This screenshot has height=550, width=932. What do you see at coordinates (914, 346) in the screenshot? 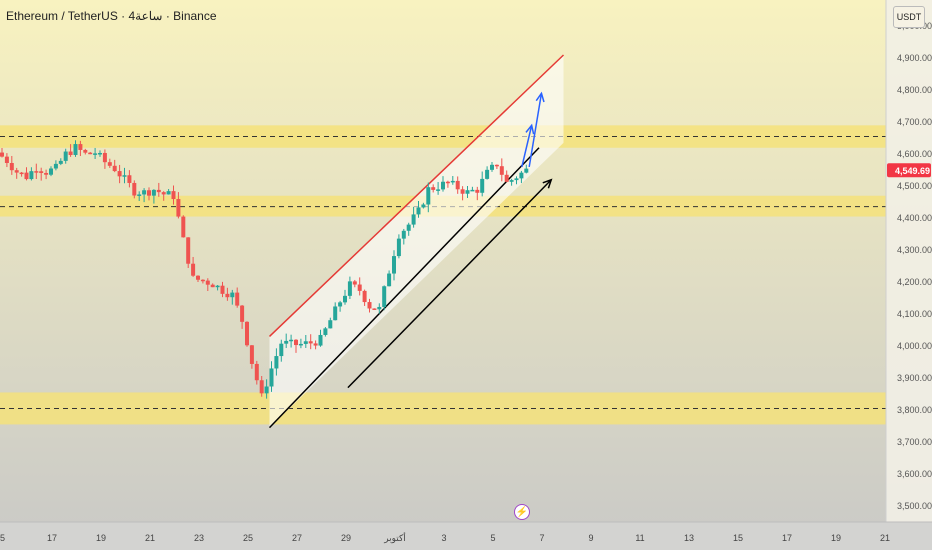
I see `y-tick-label: 4,000.00` at bounding box center [914, 346].